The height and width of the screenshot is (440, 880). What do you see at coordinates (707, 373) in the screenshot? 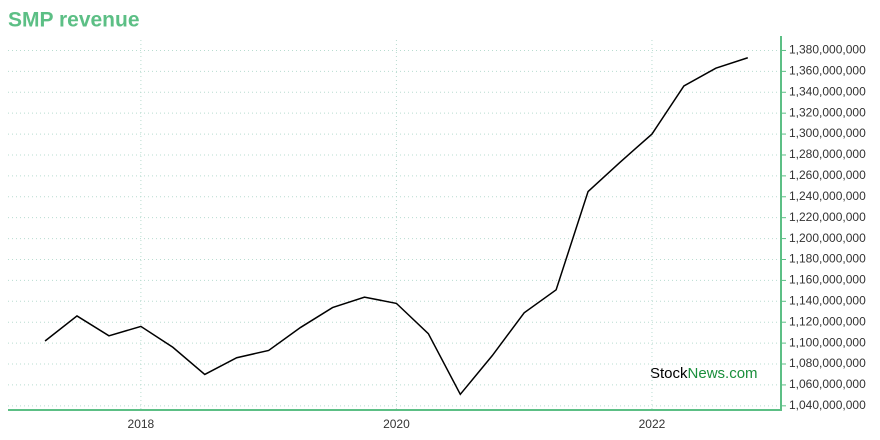
I see `watermark-part: News` at bounding box center [707, 373].